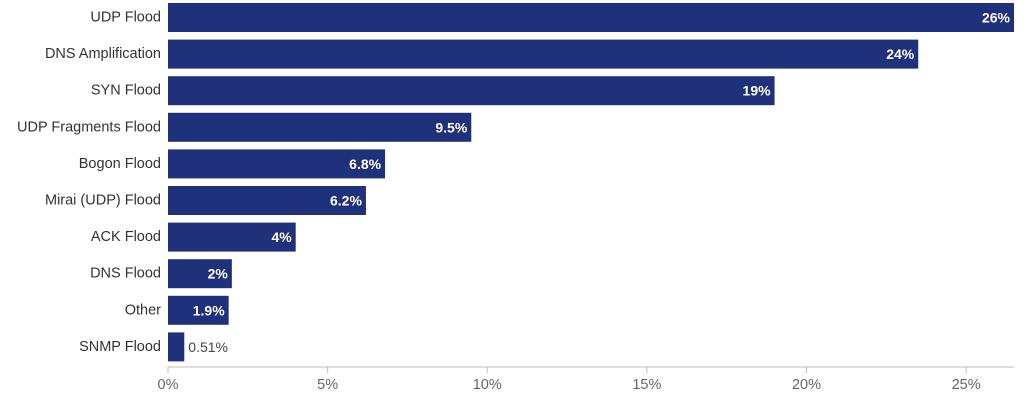 This screenshot has height=400, width=1024. I want to click on category-label: SNMP Flood, so click(120, 347).